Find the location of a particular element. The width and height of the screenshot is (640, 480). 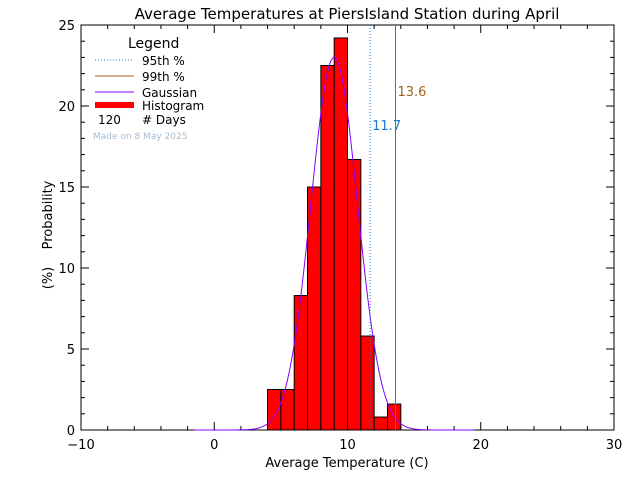

y-tick-label: 15 is located at coordinates (66, 188).